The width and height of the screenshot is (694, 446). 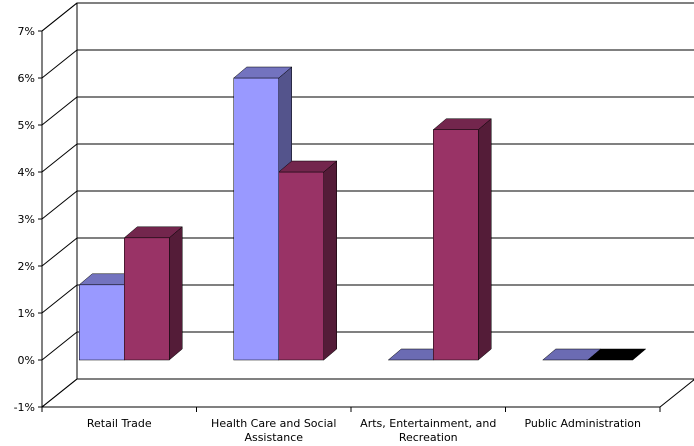 I want to click on y-tick-label: 7%, so click(x=26, y=31).